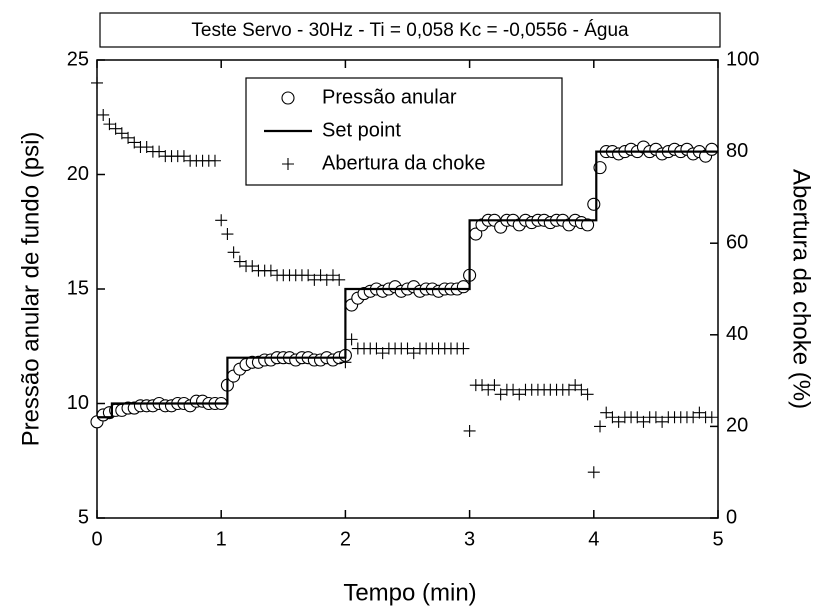 The width and height of the screenshot is (822, 610). I want to click on legend-label: Pressão anular, so click(389, 97).